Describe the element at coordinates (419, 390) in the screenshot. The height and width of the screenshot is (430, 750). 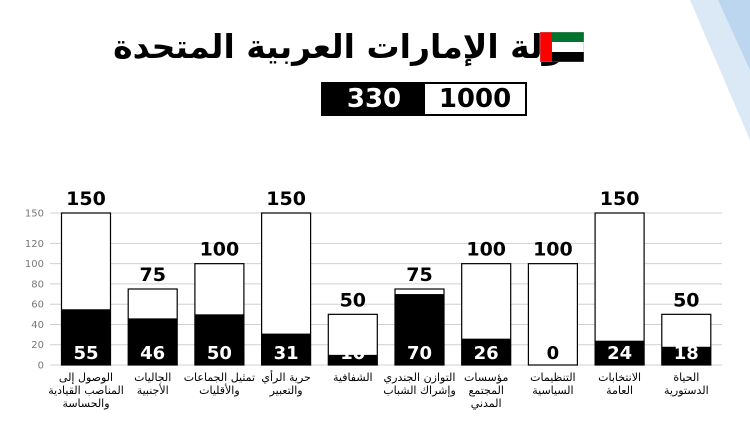
I see `category-label: وإشراك الشباب` at that location.